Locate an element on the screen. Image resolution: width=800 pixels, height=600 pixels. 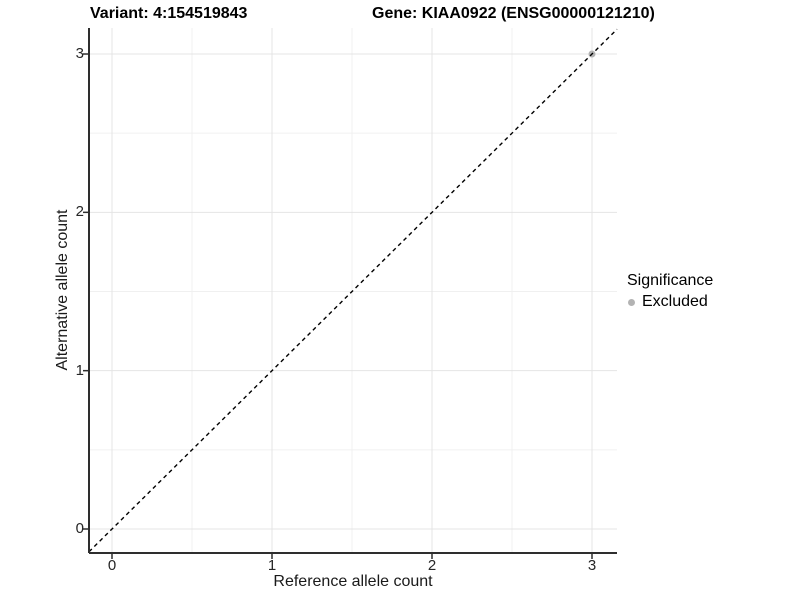
gene-title: Gene: KIAA0922 (ENSG00000121210) is located at coordinates (513, 13).